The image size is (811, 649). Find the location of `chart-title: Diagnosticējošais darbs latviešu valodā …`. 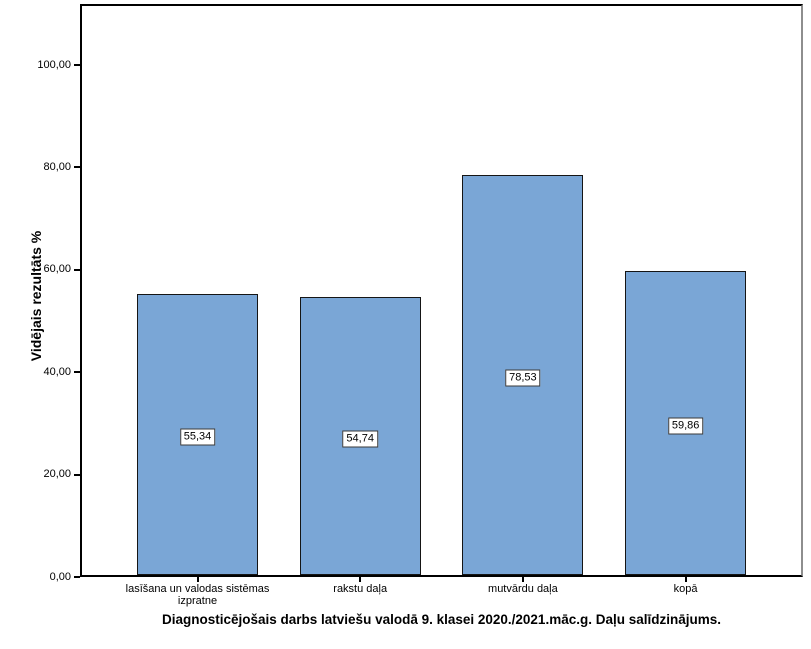

chart-title: Diagnosticējošais darbs latviešu valodā … is located at coordinates (441, 619).